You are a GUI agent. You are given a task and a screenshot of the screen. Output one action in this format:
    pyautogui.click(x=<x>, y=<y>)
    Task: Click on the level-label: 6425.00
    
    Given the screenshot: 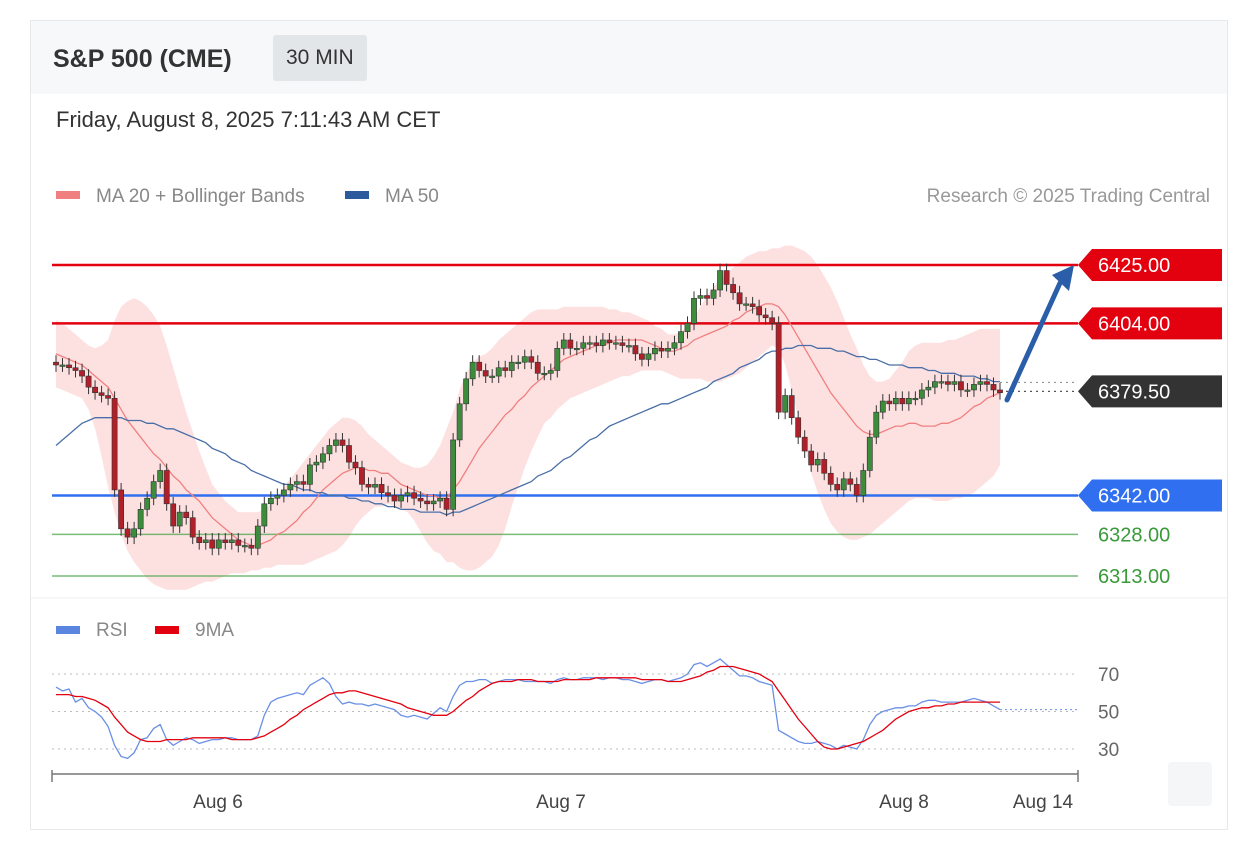 What is the action you would take?
    pyautogui.click(x=1134, y=266)
    